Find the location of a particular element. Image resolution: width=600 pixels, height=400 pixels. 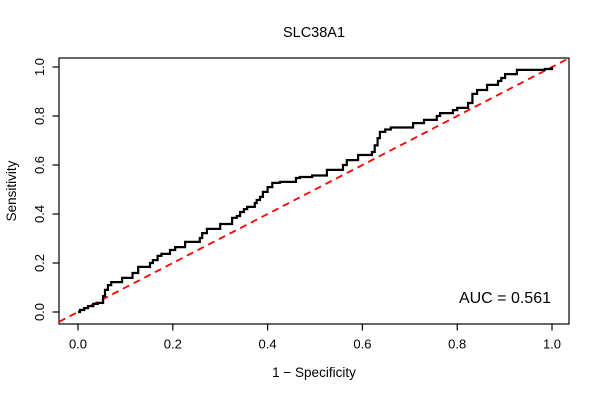

x-tick-label: 0.8 is located at coordinates (457, 344).